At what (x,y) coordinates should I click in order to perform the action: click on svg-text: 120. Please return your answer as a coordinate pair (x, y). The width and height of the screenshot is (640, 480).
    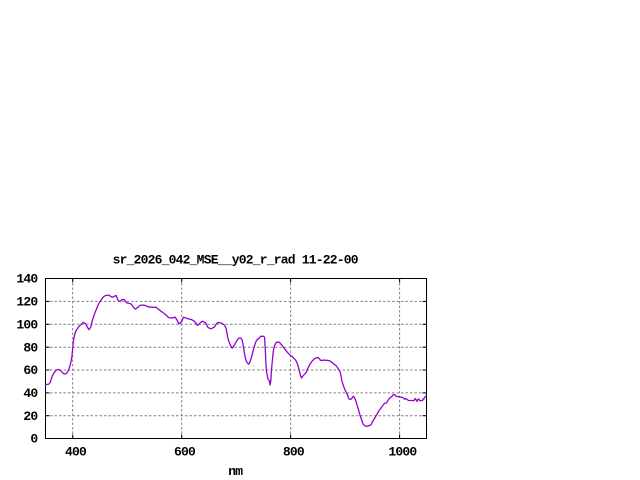
    Looking at the image, I should click on (27, 302).